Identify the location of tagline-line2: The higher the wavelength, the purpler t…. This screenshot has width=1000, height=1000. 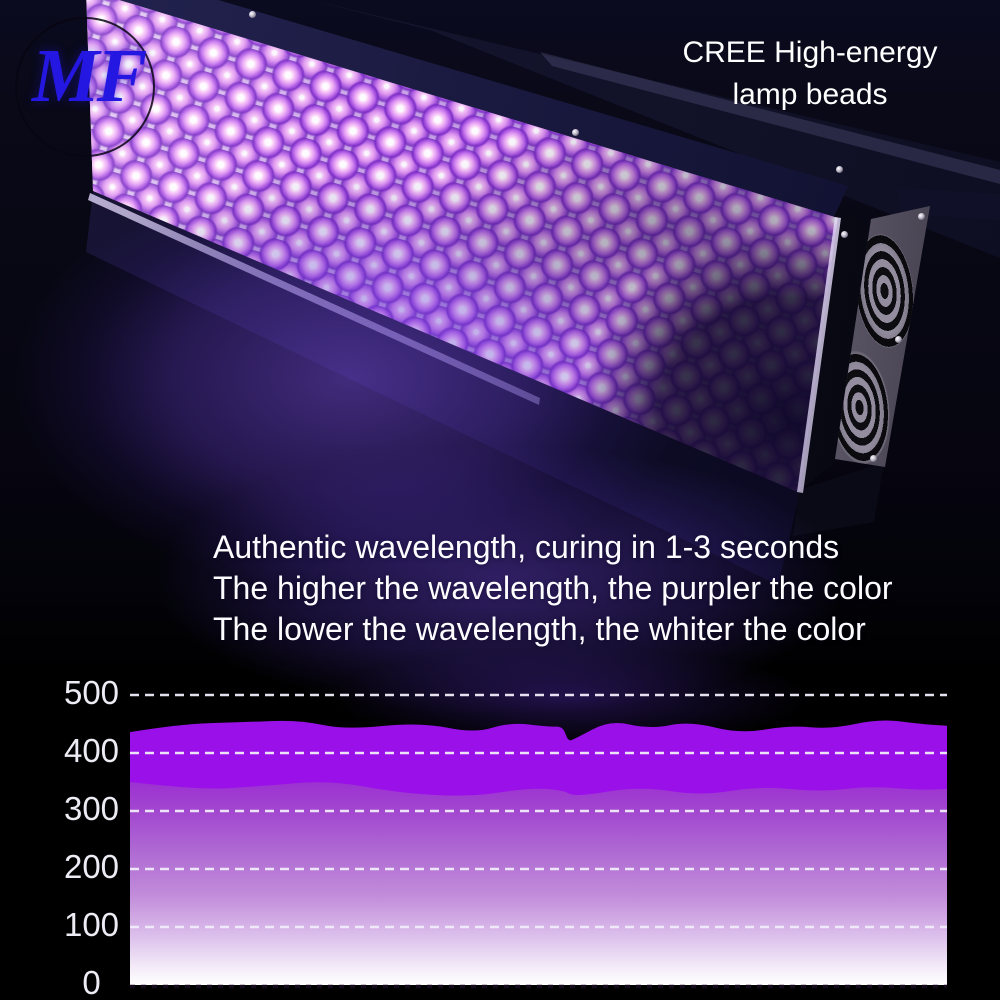
(553, 588).